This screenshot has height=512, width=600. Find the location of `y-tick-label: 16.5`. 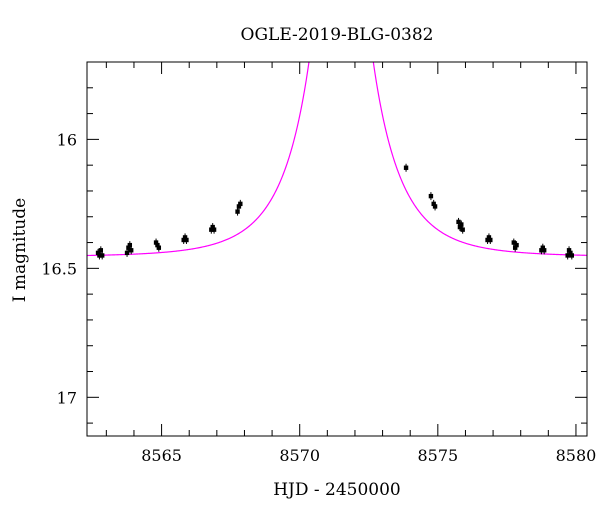

y-tick-label: 16.5 is located at coordinates (59, 268).